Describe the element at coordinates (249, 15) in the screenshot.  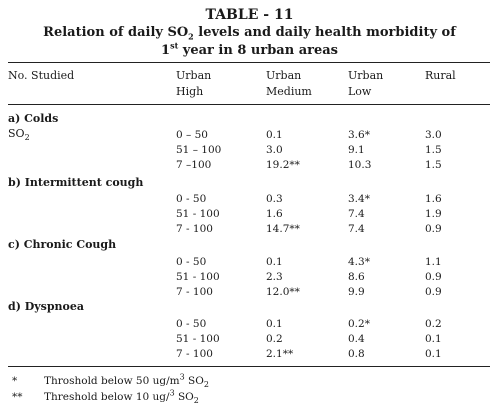
I see `table-number: TABLE - 11` at that location.